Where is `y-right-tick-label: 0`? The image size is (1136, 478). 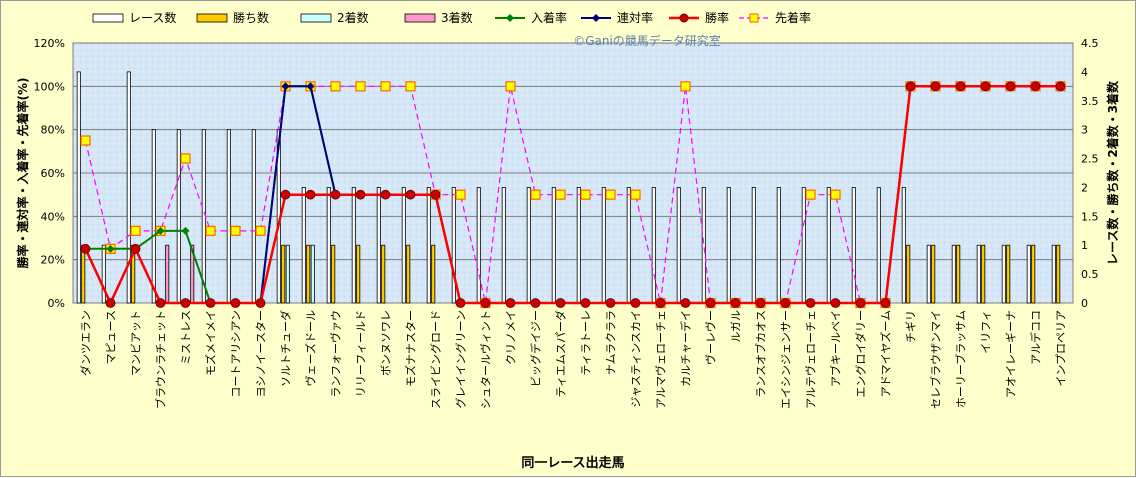 y-right-tick-label: 0 is located at coordinates (1084, 303).